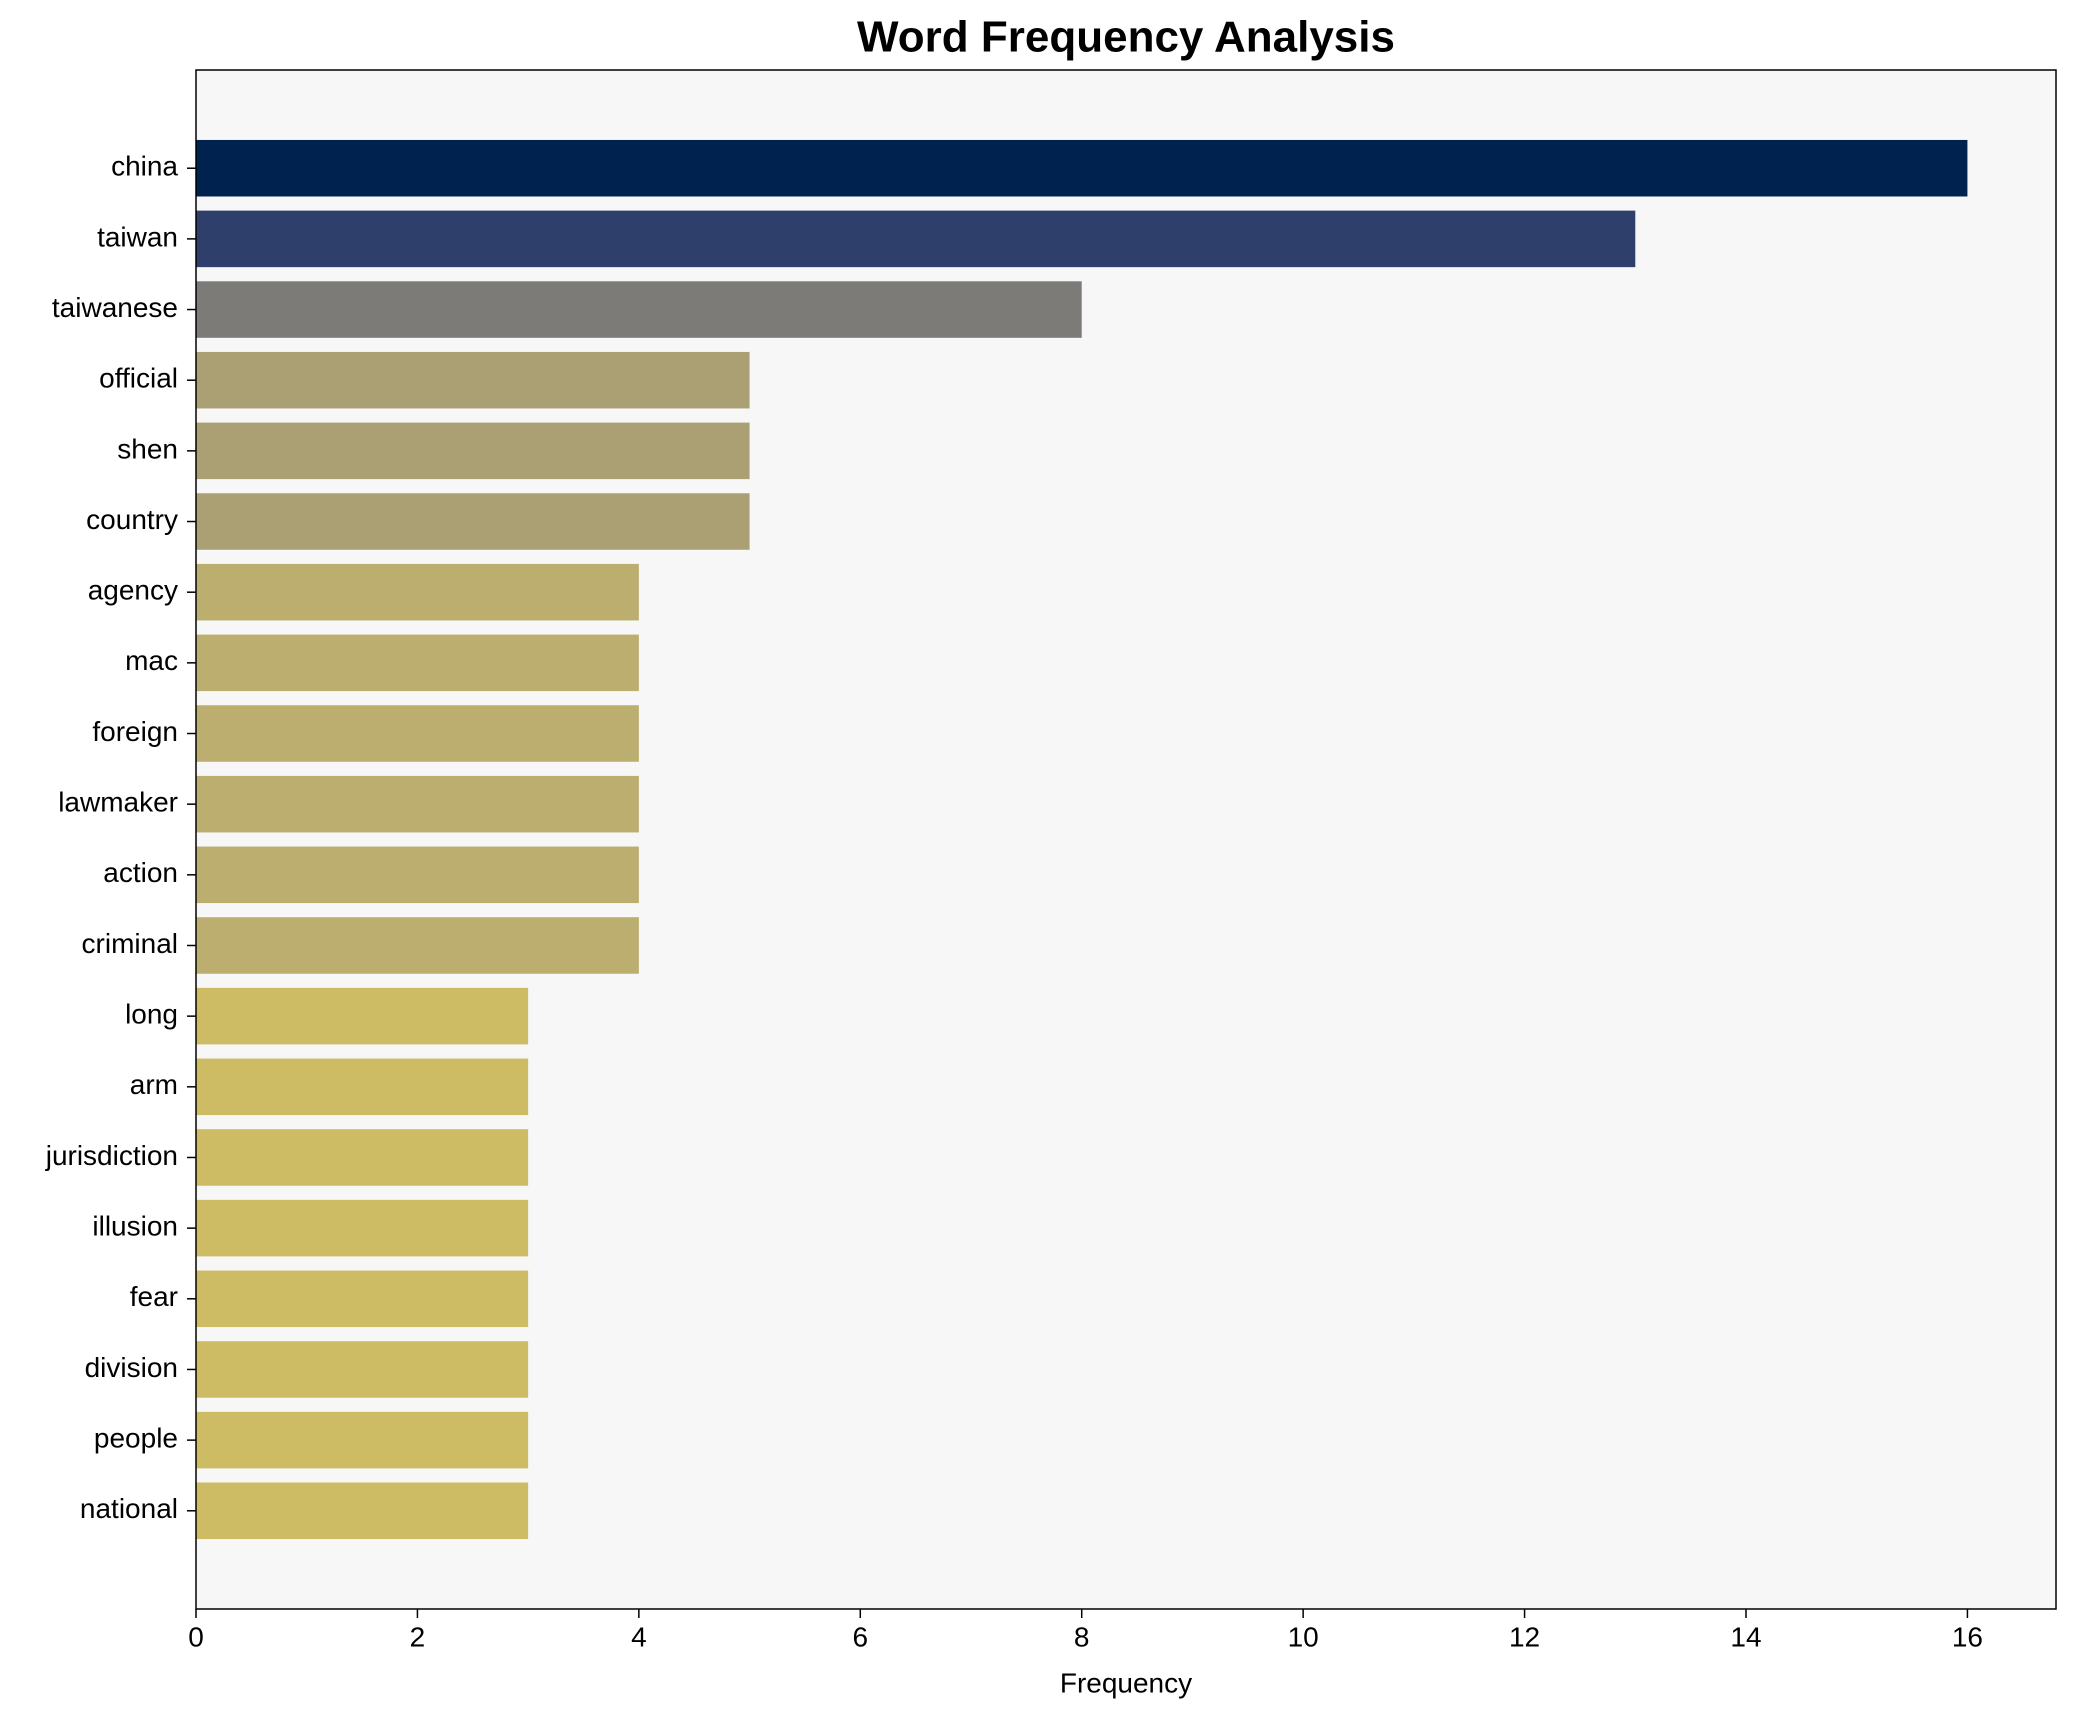 Image resolution: width=2076 pixels, height=1722 pixels. What do you see at coordinates (1745, 1636) in the screenshot?
I see `x-tick-label: 14` at bounding box center [1745, 1636].